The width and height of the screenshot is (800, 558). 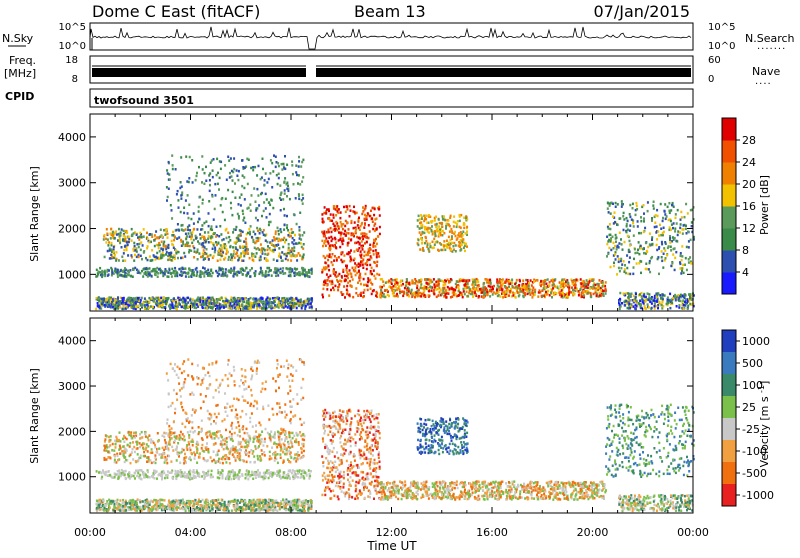 I want to click on date-label: 07/Jan/2015, so click(x=641, y=11).